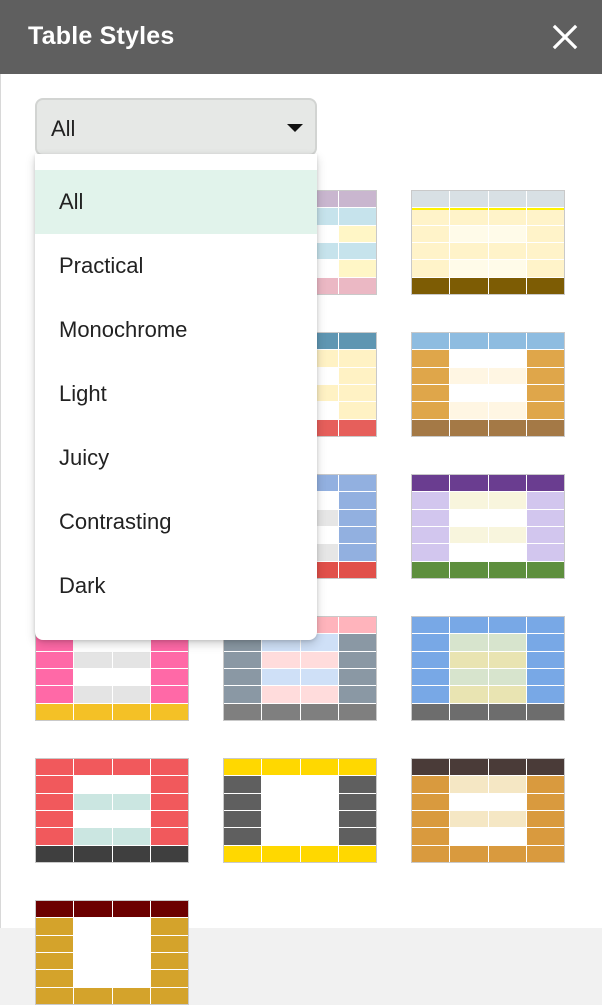  Describe the element at coordinates (82, 585) in the screenshot. I see `filter-option-dark: Dark` at that location.